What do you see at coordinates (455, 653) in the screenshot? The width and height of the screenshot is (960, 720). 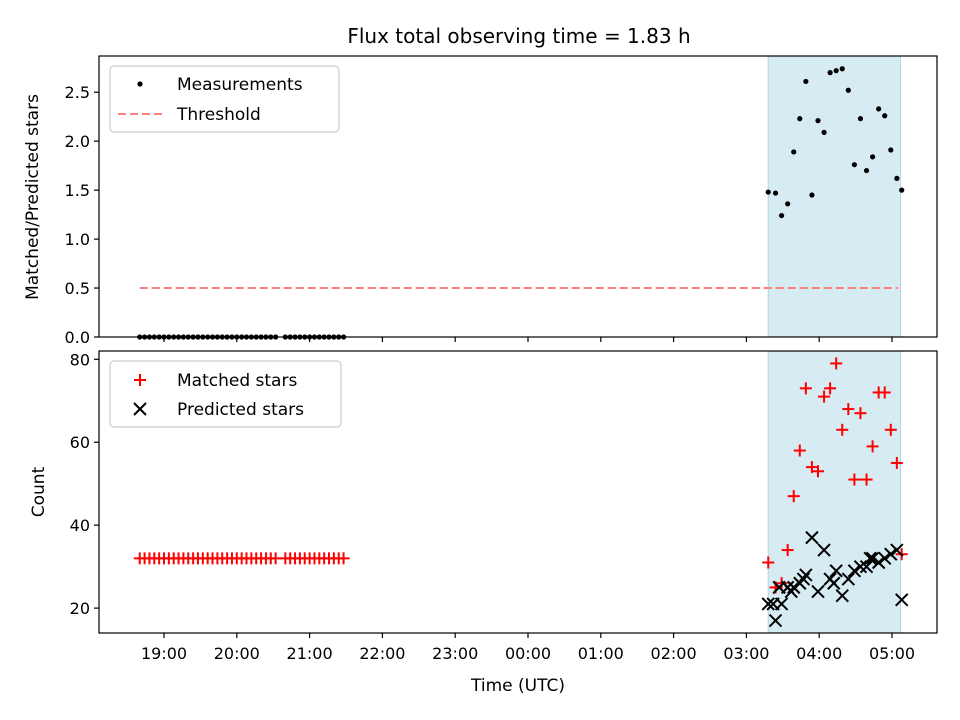 I see `x-tick-label: 23:00` at bounding box center [455, 653].